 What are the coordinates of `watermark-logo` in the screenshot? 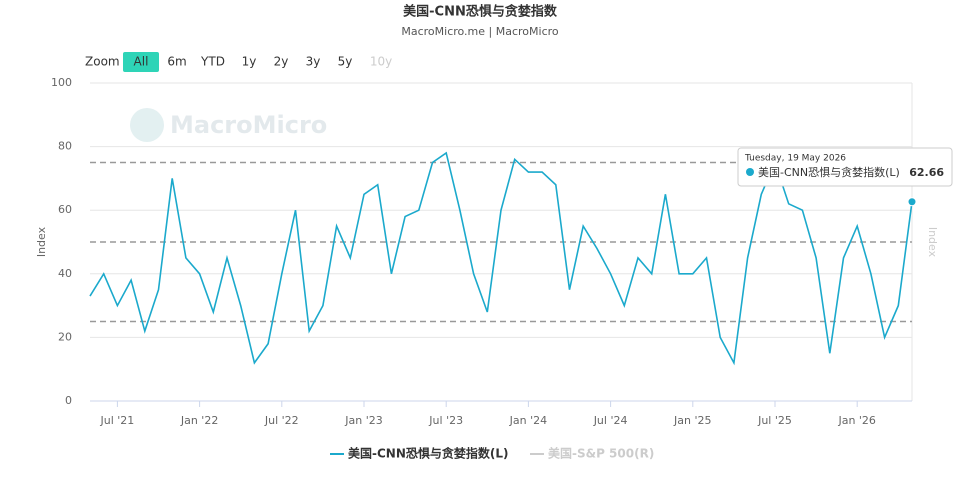 It's located at (147, 125).